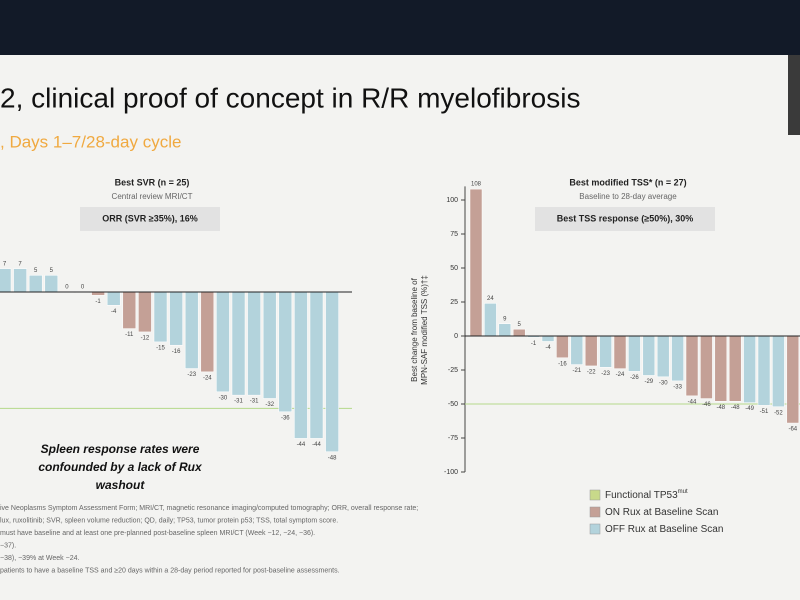 The width and height of the screenshot is (800, 600). What do you see at coordinates (120, 467) in the screenshot?
I see `annotation: confounded by a lack of Rux` at bounding box center [120, 467].